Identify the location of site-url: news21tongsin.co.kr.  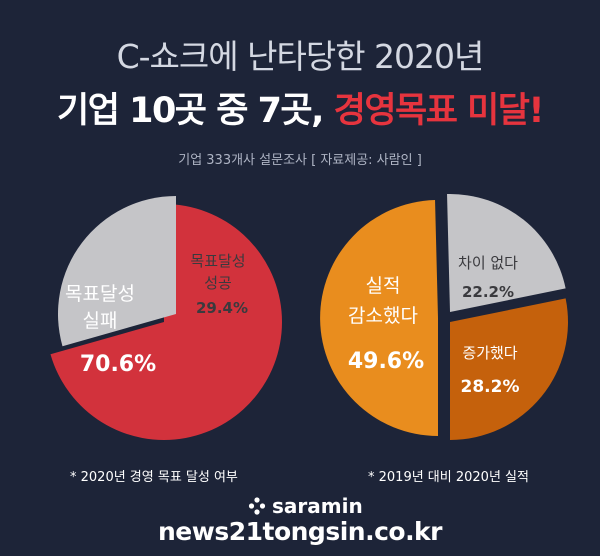
(300, 531).